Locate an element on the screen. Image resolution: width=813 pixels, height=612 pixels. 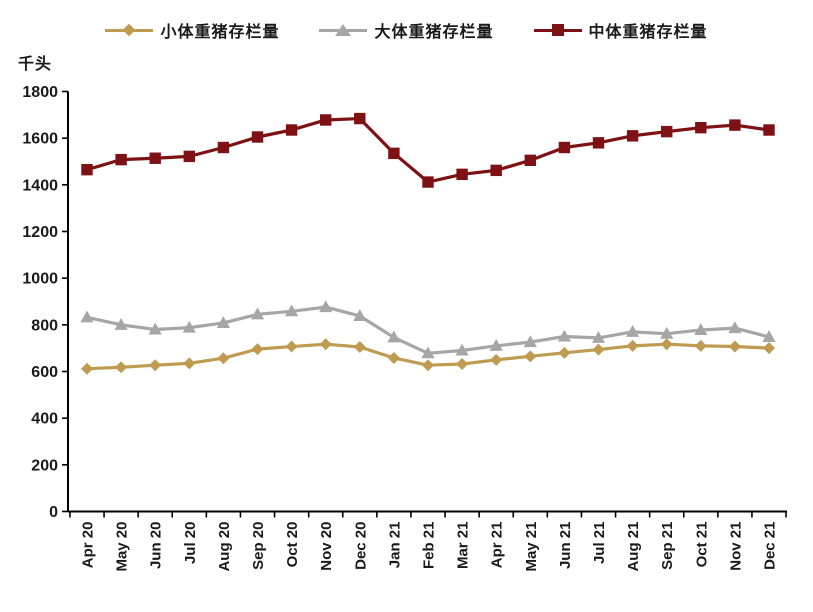
x-tick-label: Apr 20 is located at coordinates (88, 545).